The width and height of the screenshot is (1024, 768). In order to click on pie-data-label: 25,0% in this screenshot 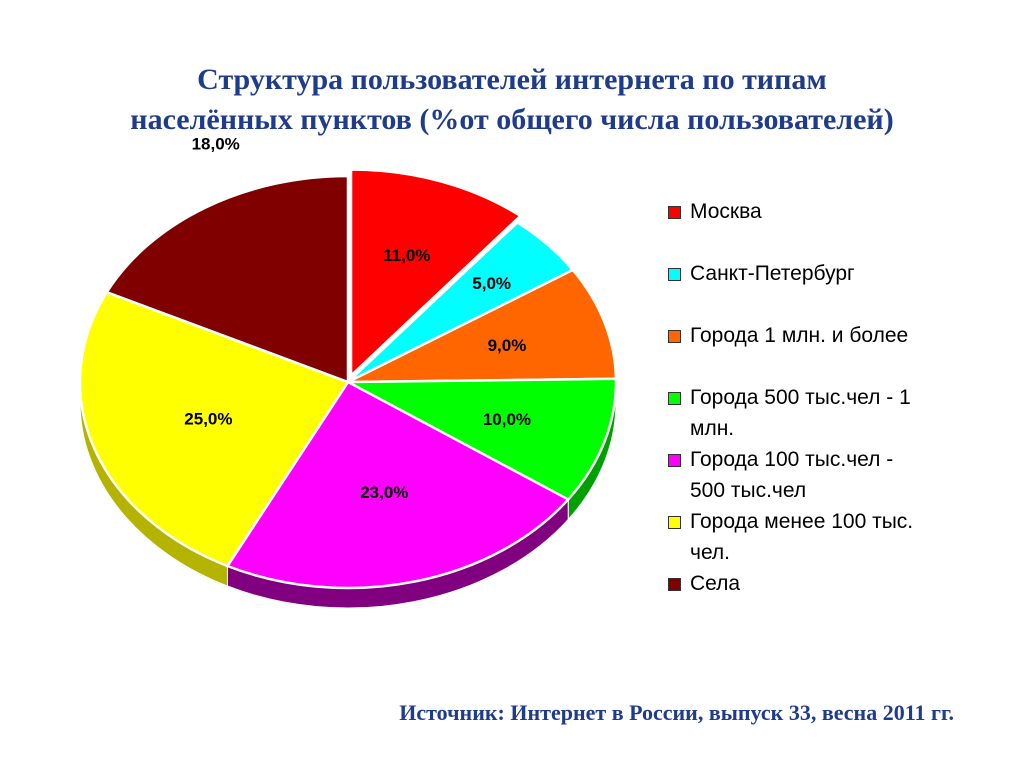, I will do `click(208, 418)`.